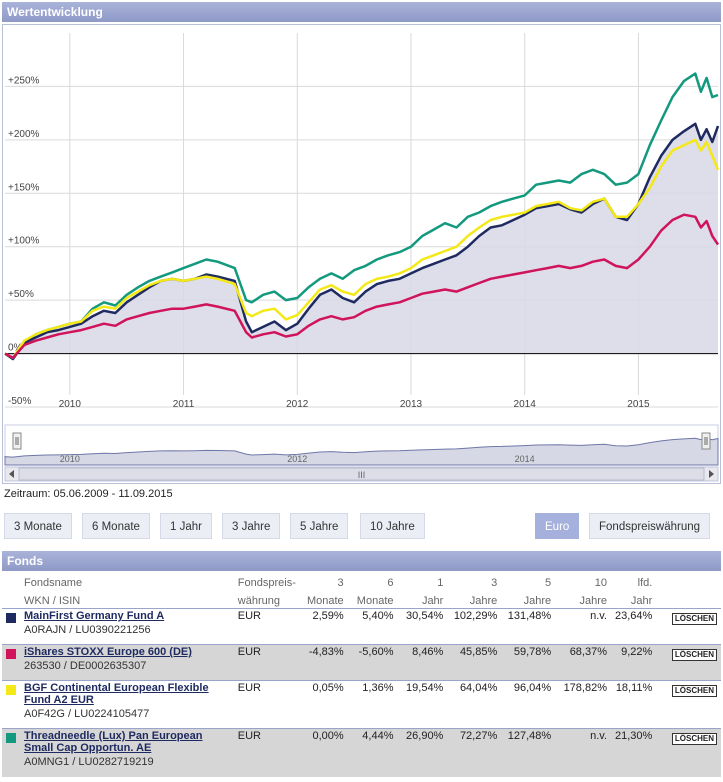  What do you see at coordinates (361, 581) in the screenshot?
I see `header-row-top: Fondsname Fondspreis- 3 6 1 3 5 10 lfd.` at bounding box center [361, 581].